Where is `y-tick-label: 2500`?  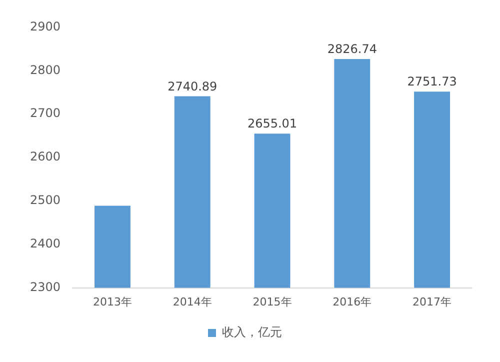
y-tick-label: 2500 is located at coordinates (45, 200).